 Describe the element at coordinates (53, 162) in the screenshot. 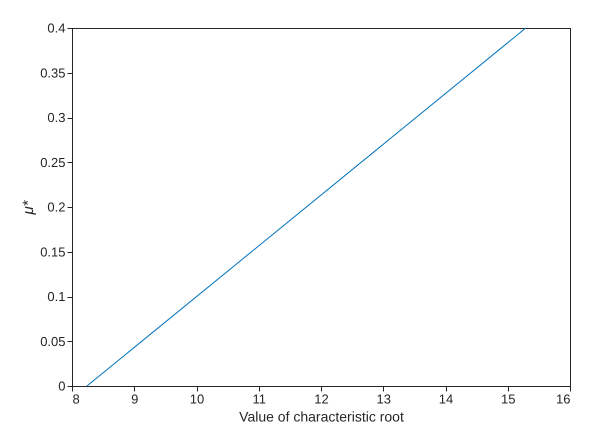

I see `y-tick-label: 0.25` at that location.